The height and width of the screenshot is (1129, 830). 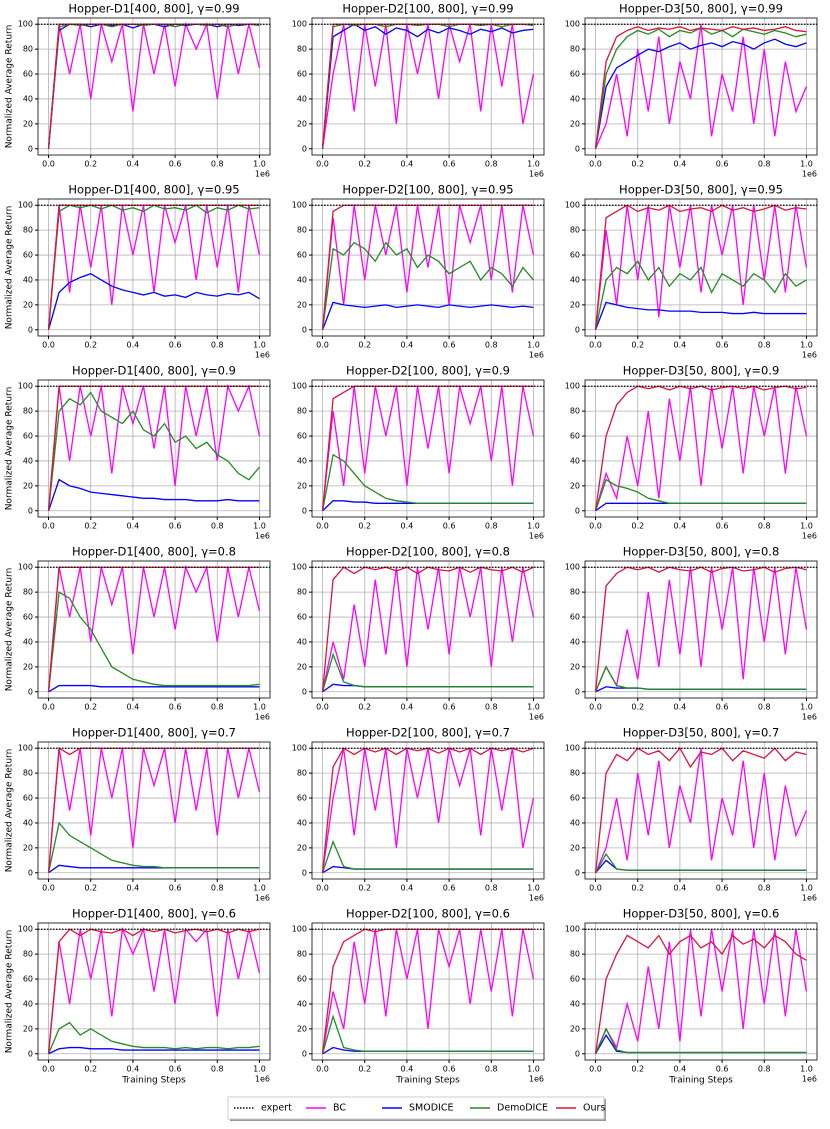 I want to click on panel-title: Hopper-D3[50, 800], γ=0.6, so click(x=701, y=914).